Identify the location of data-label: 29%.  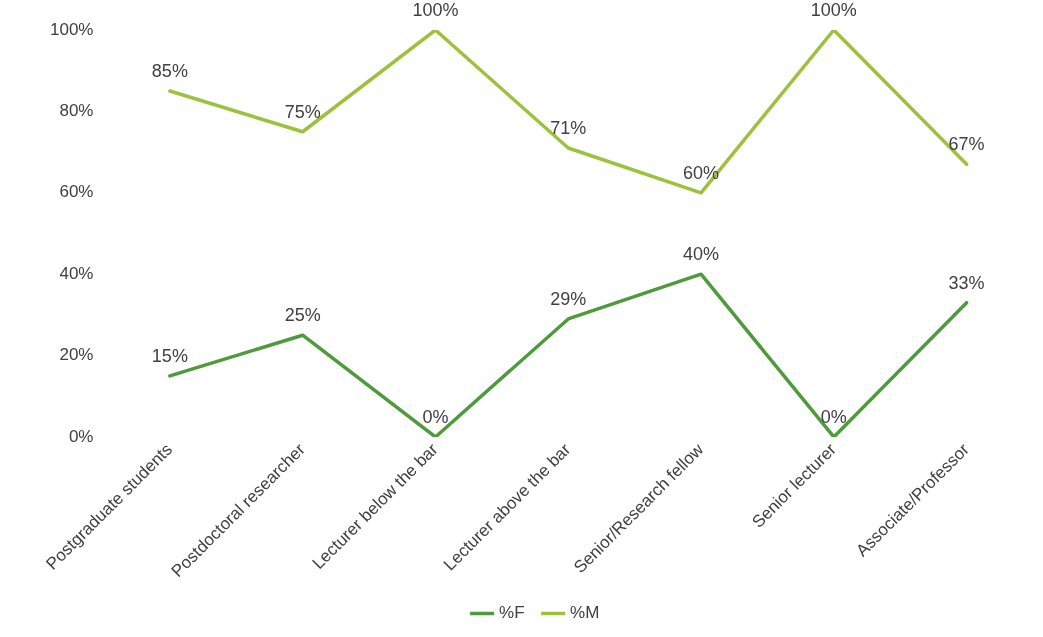
(568, 298).